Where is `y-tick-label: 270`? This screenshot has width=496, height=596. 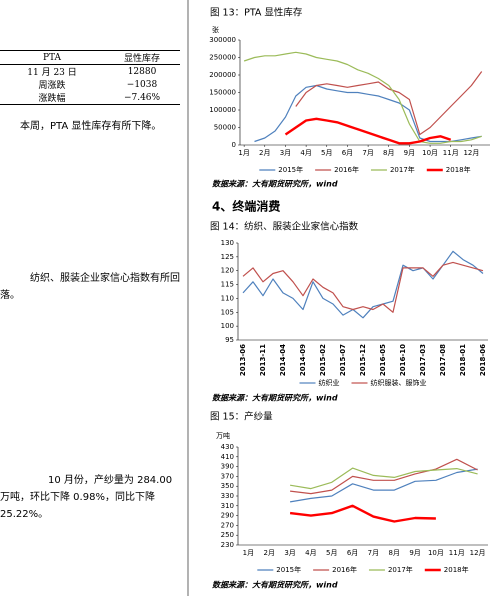 y-tick-label: 270 is located at coordinates (227, 525).